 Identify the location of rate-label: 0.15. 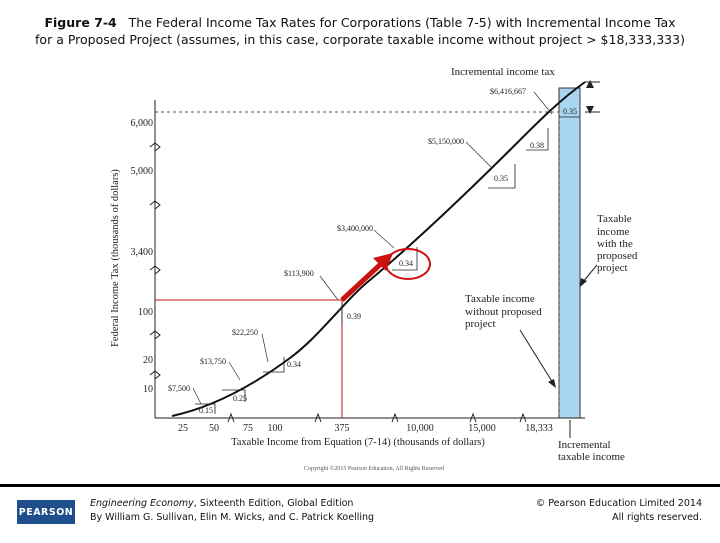
(206, 410).